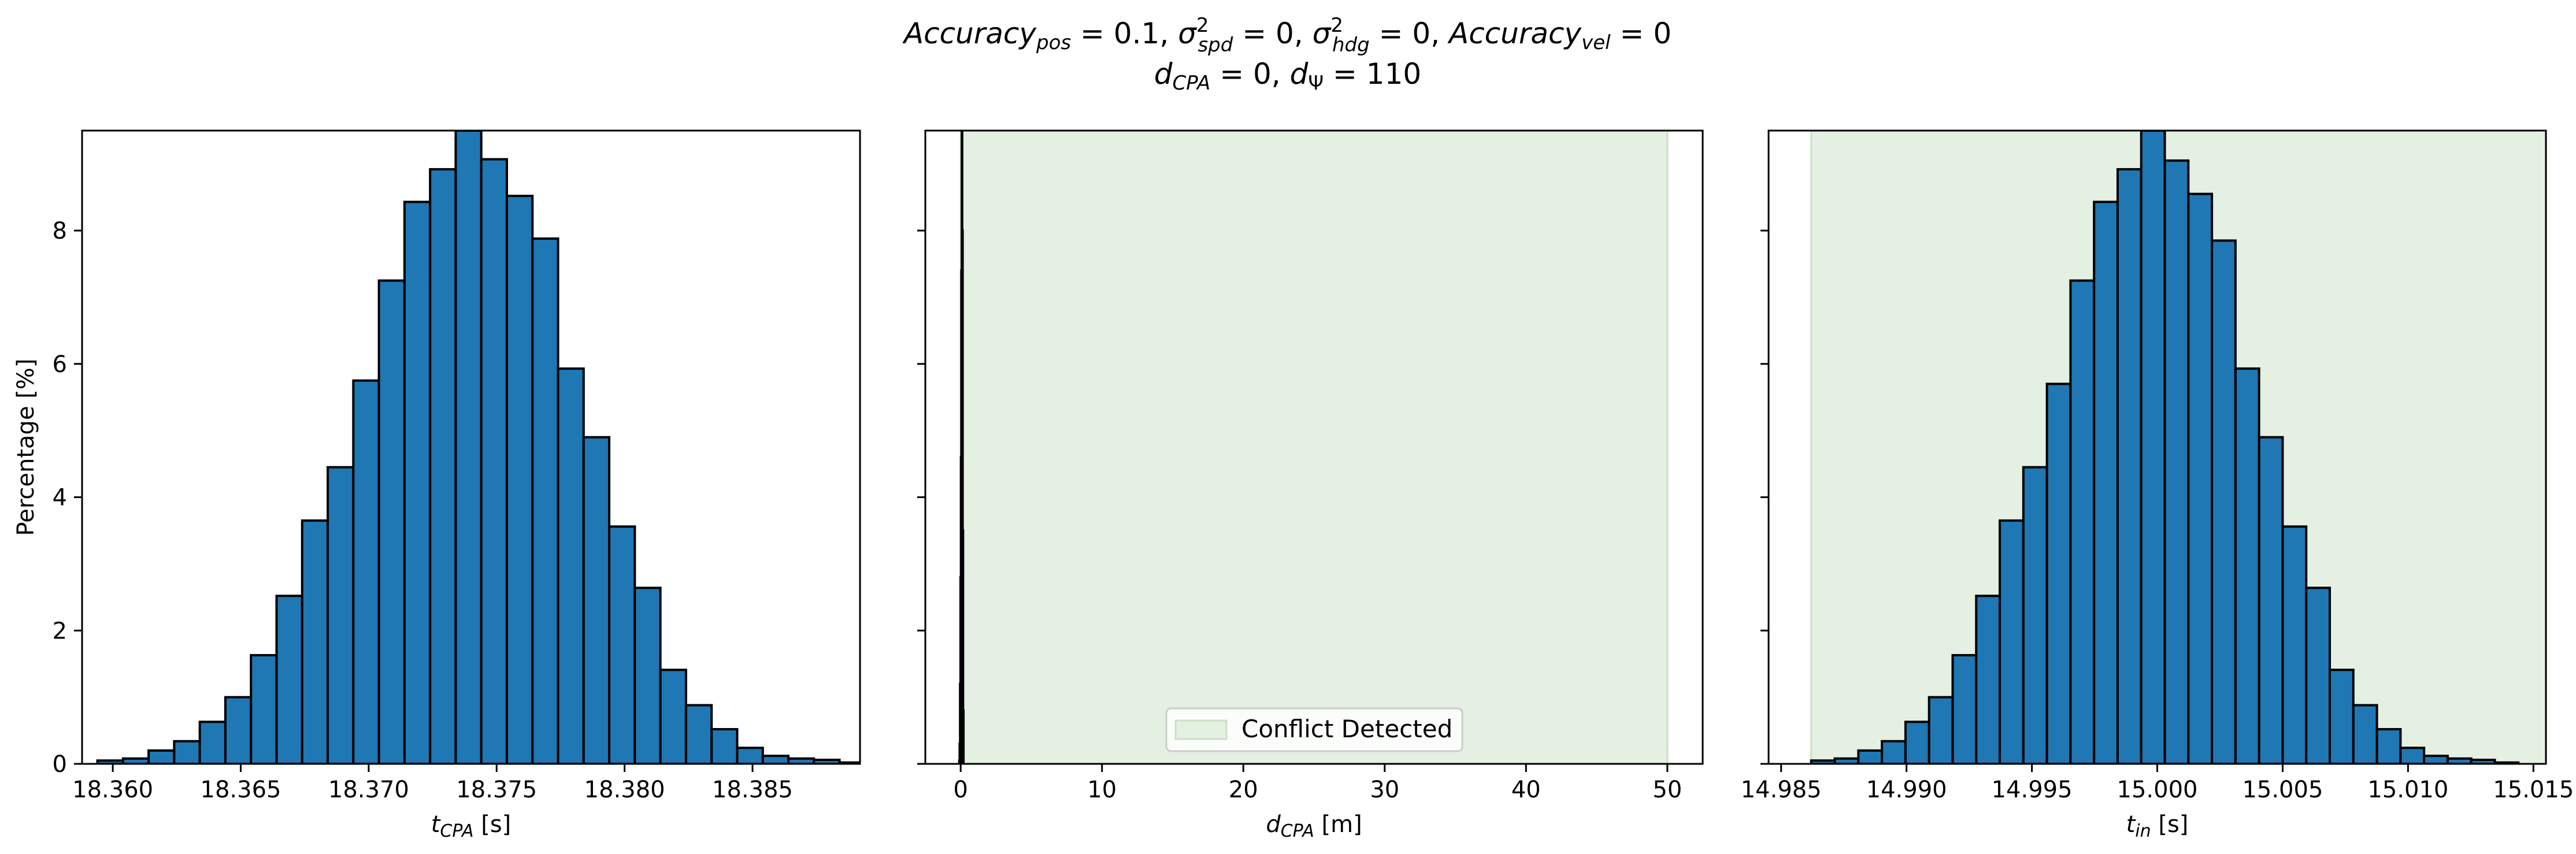 Image resolution: width=2576 pixels, height=854 pixels. What do you see at coordinates (1287, 76) in the screenshot?
I see `figure-subtitle: dCPA = 0, dΨ = 110` at bounding box center [1287, 76].